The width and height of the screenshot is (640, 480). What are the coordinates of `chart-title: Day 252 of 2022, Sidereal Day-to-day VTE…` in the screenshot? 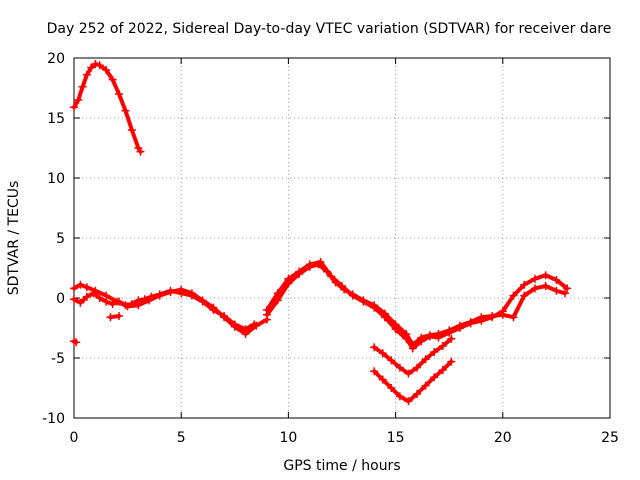 It's located at (329, 29).